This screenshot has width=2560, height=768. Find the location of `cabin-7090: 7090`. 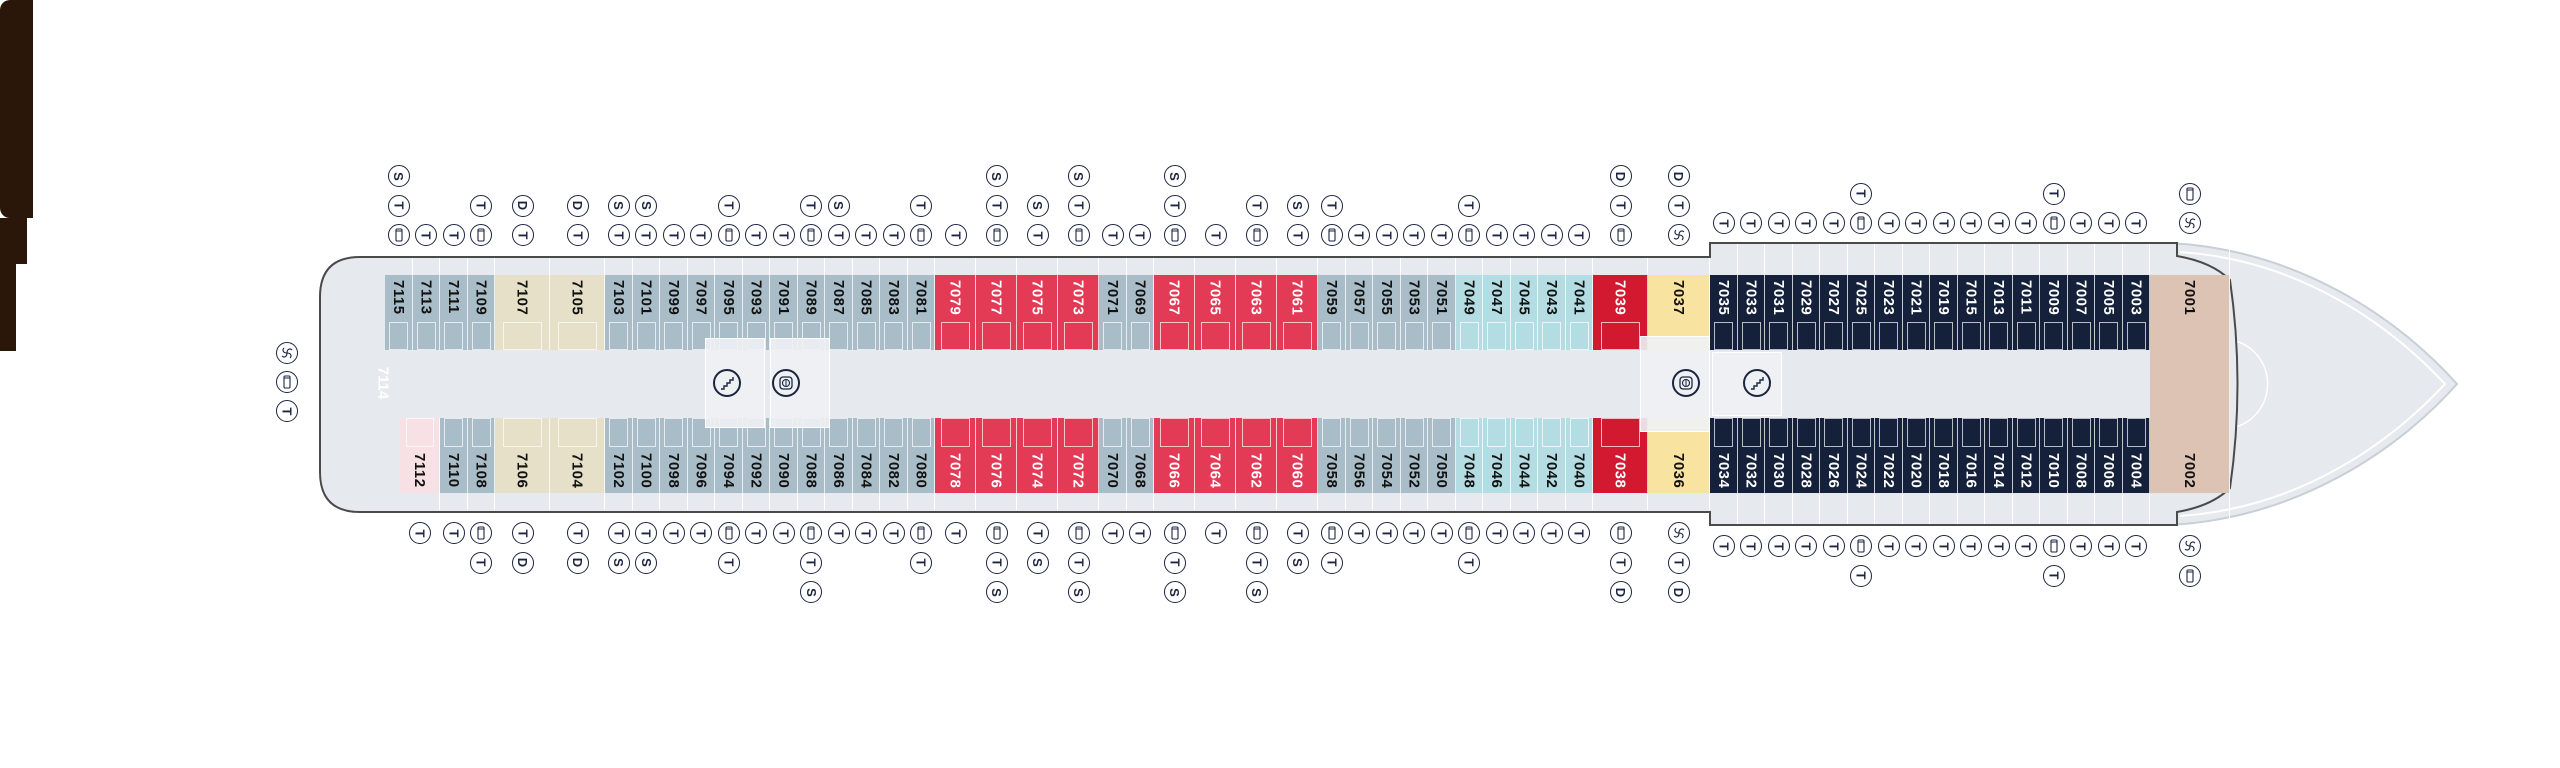

cabin-7090: 7090 is located at coordinates (784, 455).